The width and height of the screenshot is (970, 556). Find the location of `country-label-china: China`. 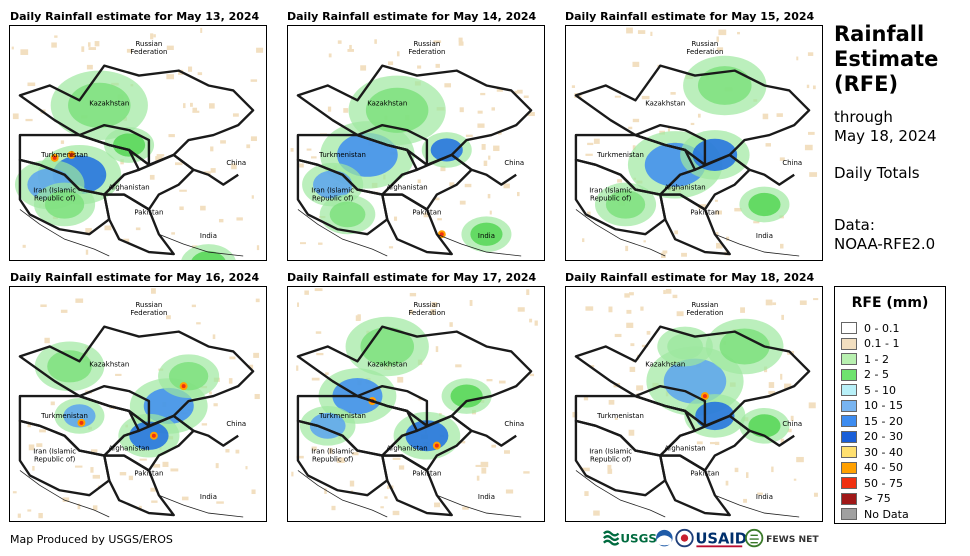

country-label-china: China is located at coordinates (792, 424).